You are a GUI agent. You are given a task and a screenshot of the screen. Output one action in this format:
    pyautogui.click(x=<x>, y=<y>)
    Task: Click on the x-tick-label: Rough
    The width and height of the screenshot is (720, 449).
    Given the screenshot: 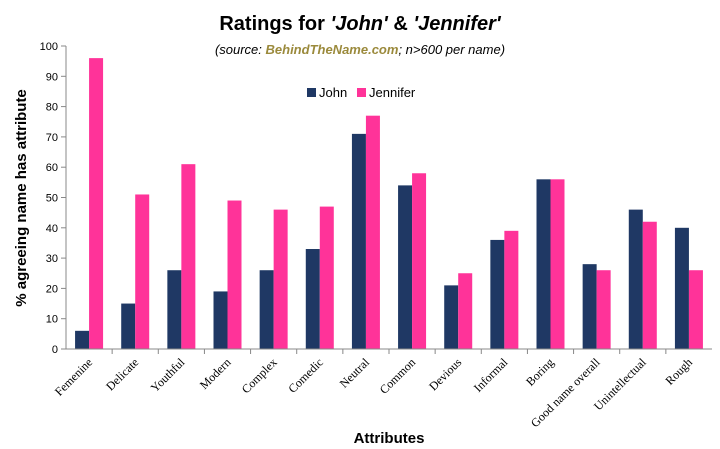 What is the action you would take?
    pyautogui.click(x=679, y=371)
    